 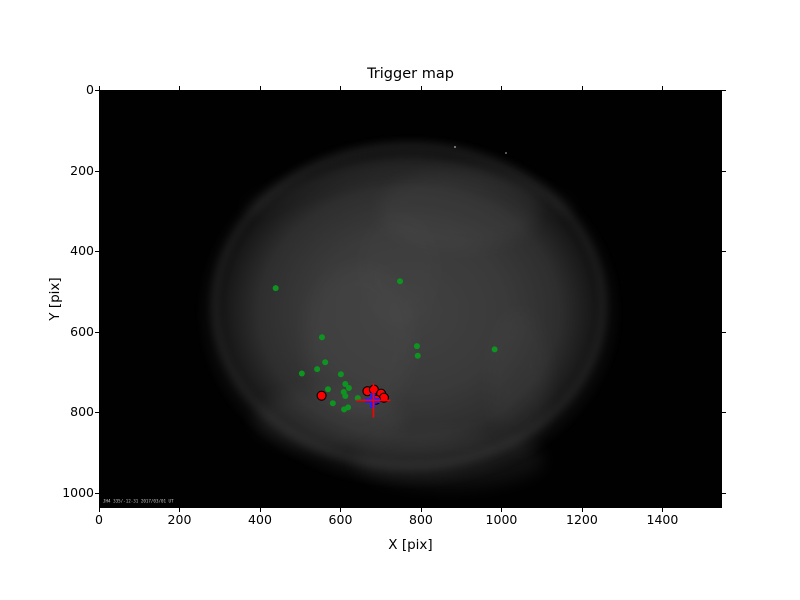 I want to click on x-axis-label: X [pix], so click(x=410, y=545).